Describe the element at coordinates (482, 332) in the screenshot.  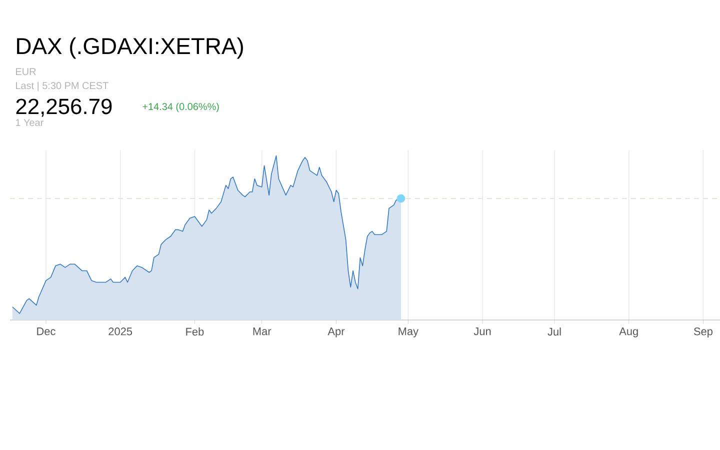
I see `x-tick-label: Jun` at that location.